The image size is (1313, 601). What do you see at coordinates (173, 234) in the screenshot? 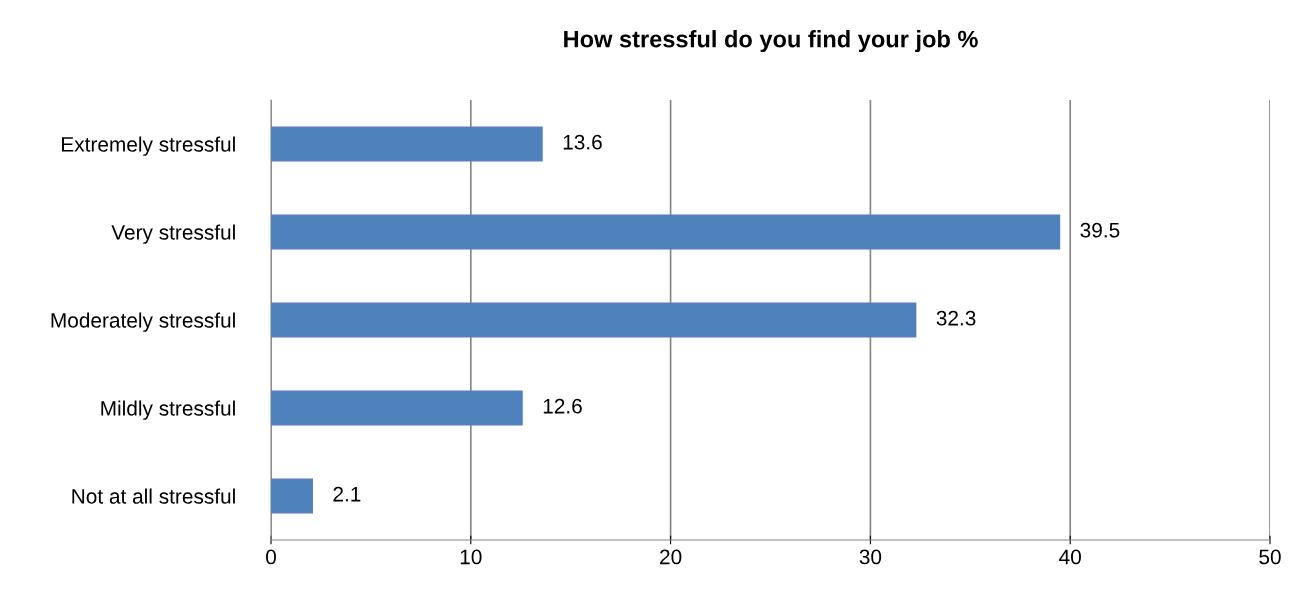
I see `y-tick-label: Very stressful` at bounding box center [173, 234].